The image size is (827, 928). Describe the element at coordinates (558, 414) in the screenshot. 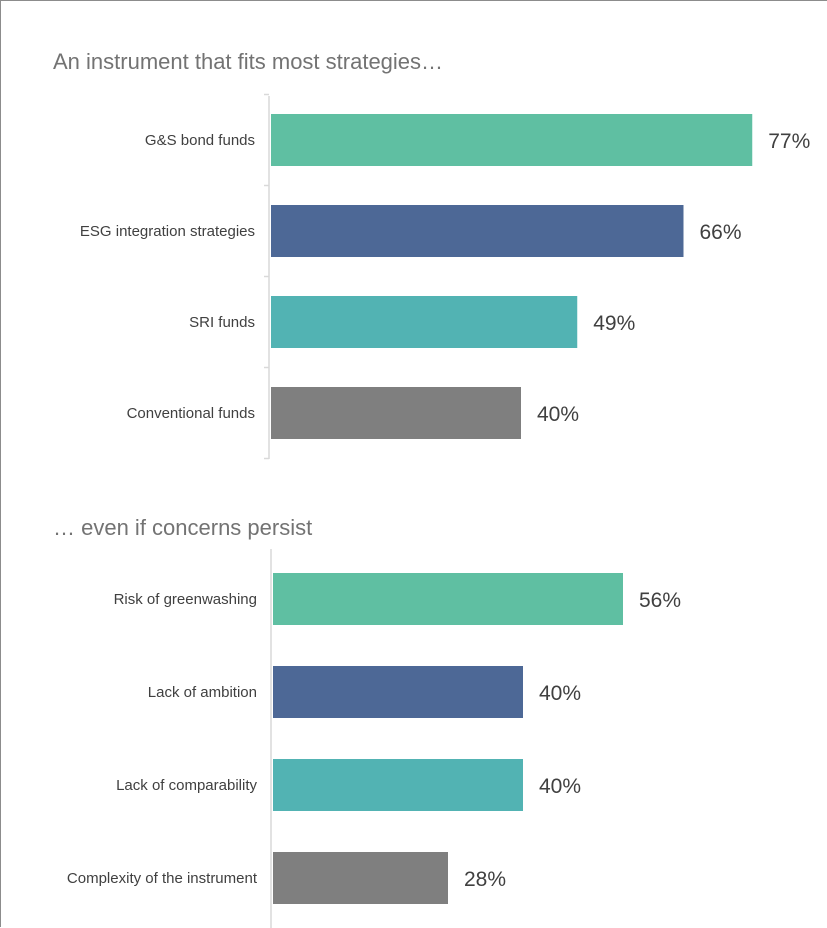

I see `panel-1-value-label: 40%` at that location.